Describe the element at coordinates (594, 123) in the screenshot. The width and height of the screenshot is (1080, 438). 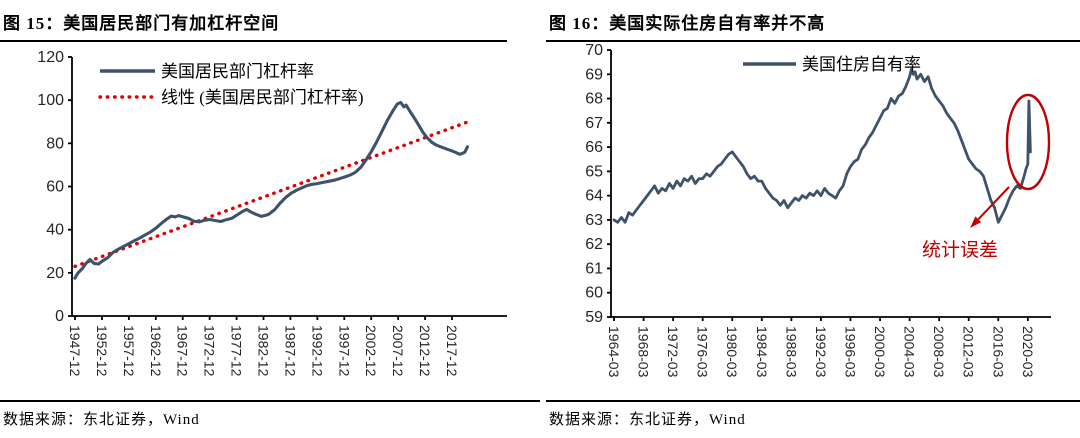
I see `svg-text: 67` at that location.